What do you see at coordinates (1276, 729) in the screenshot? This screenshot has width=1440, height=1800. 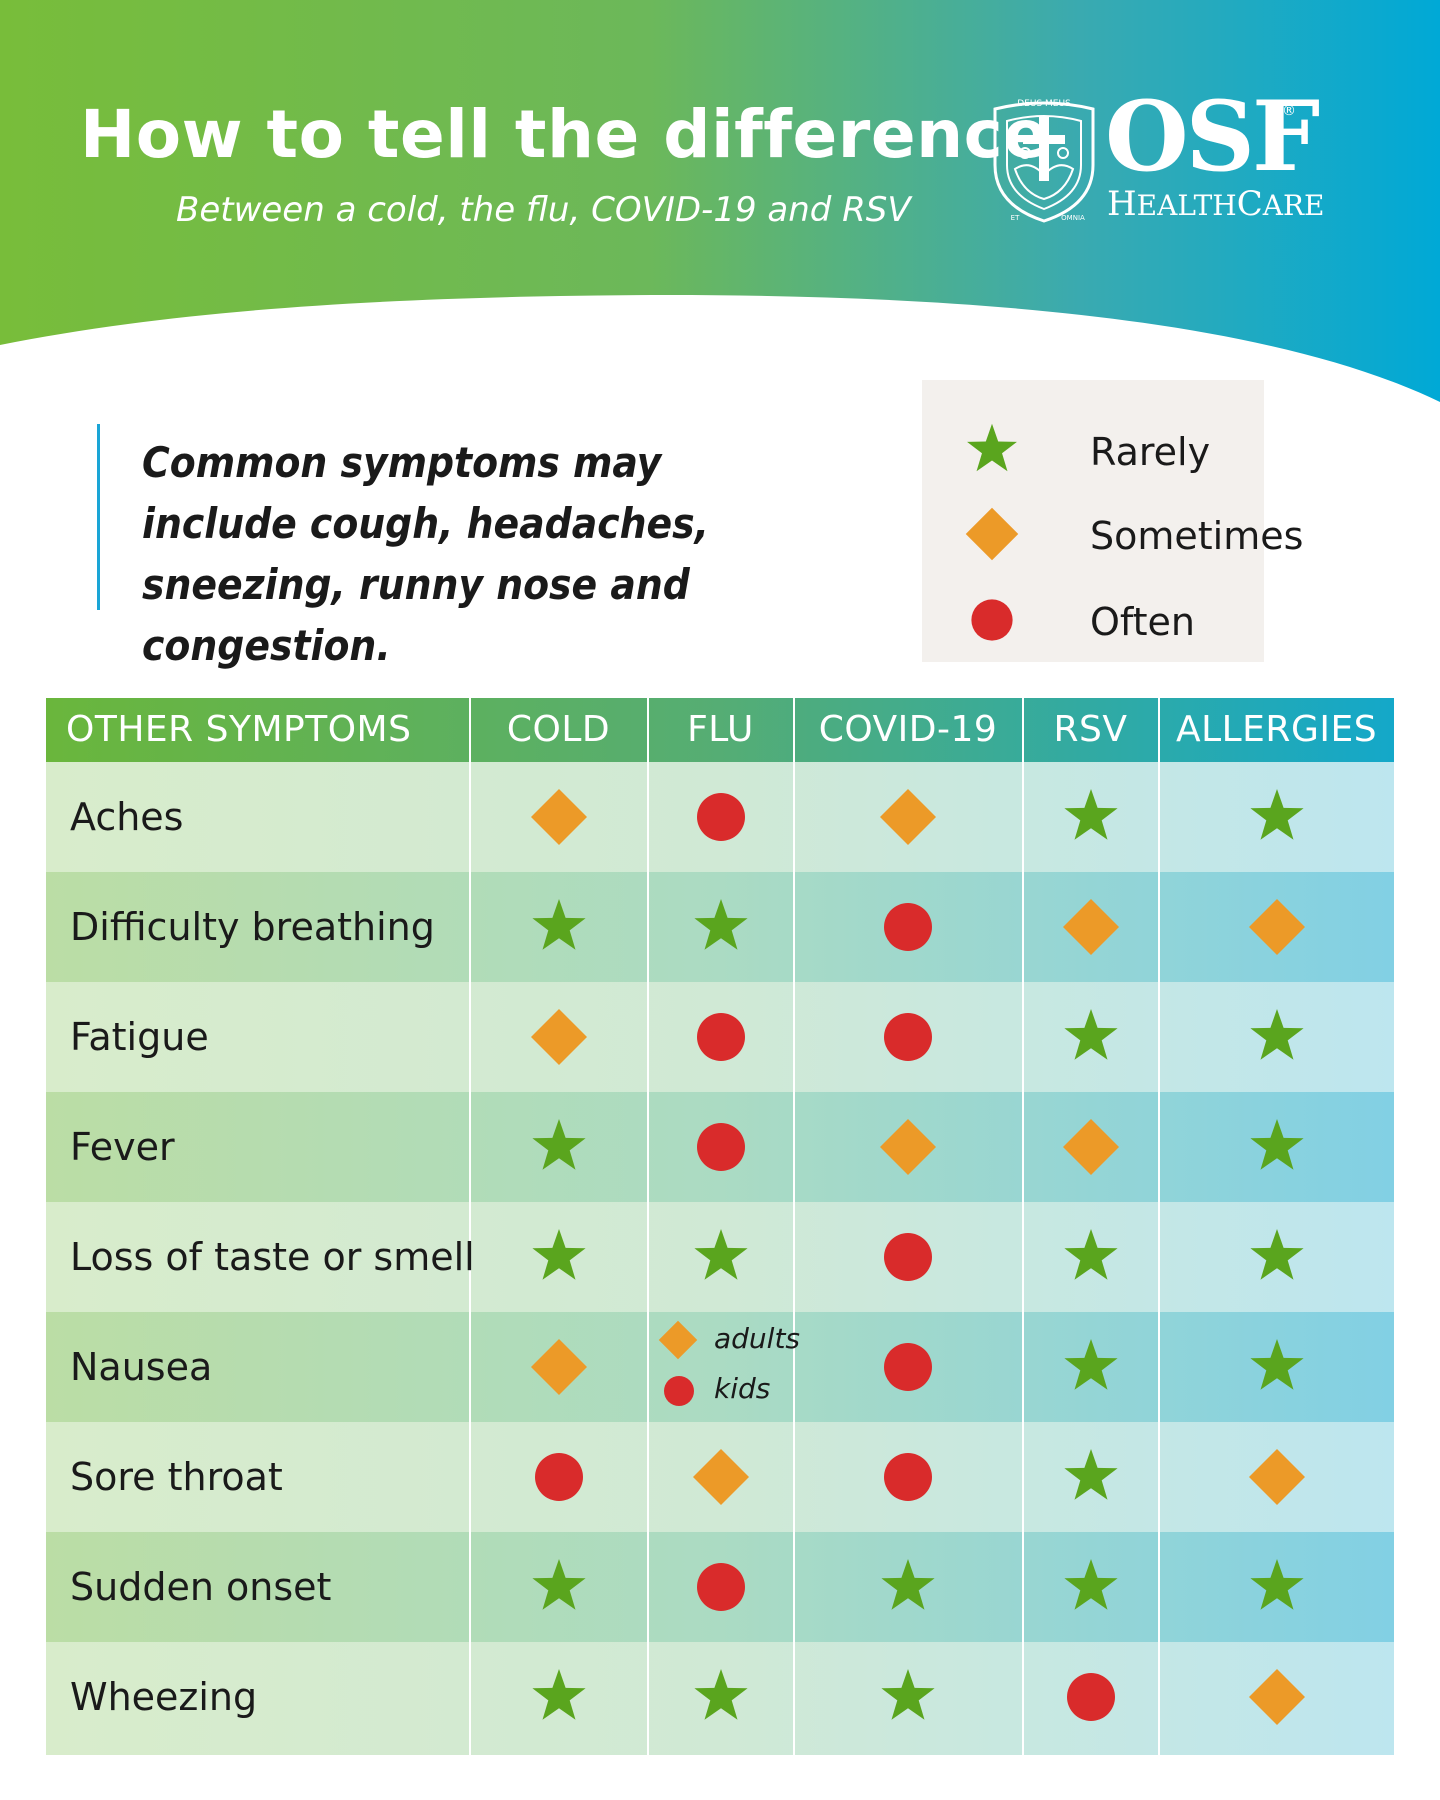 I see `column-header-allergies: ALLERGIES` at bounding box center [1276, 729].